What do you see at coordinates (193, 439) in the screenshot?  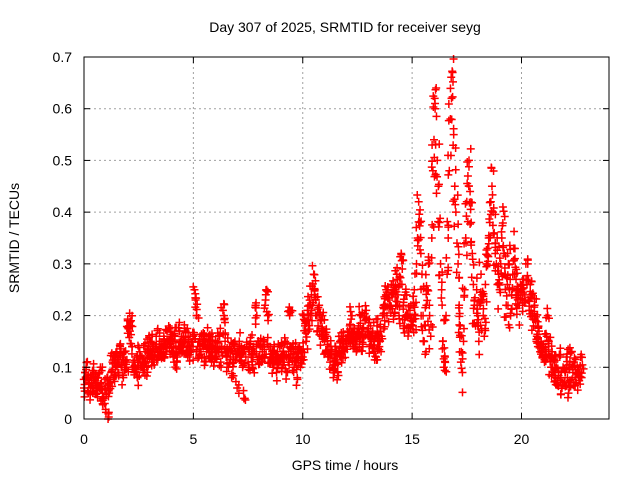 I see `x-tick-label: 5` at bounding box center [193, 439].